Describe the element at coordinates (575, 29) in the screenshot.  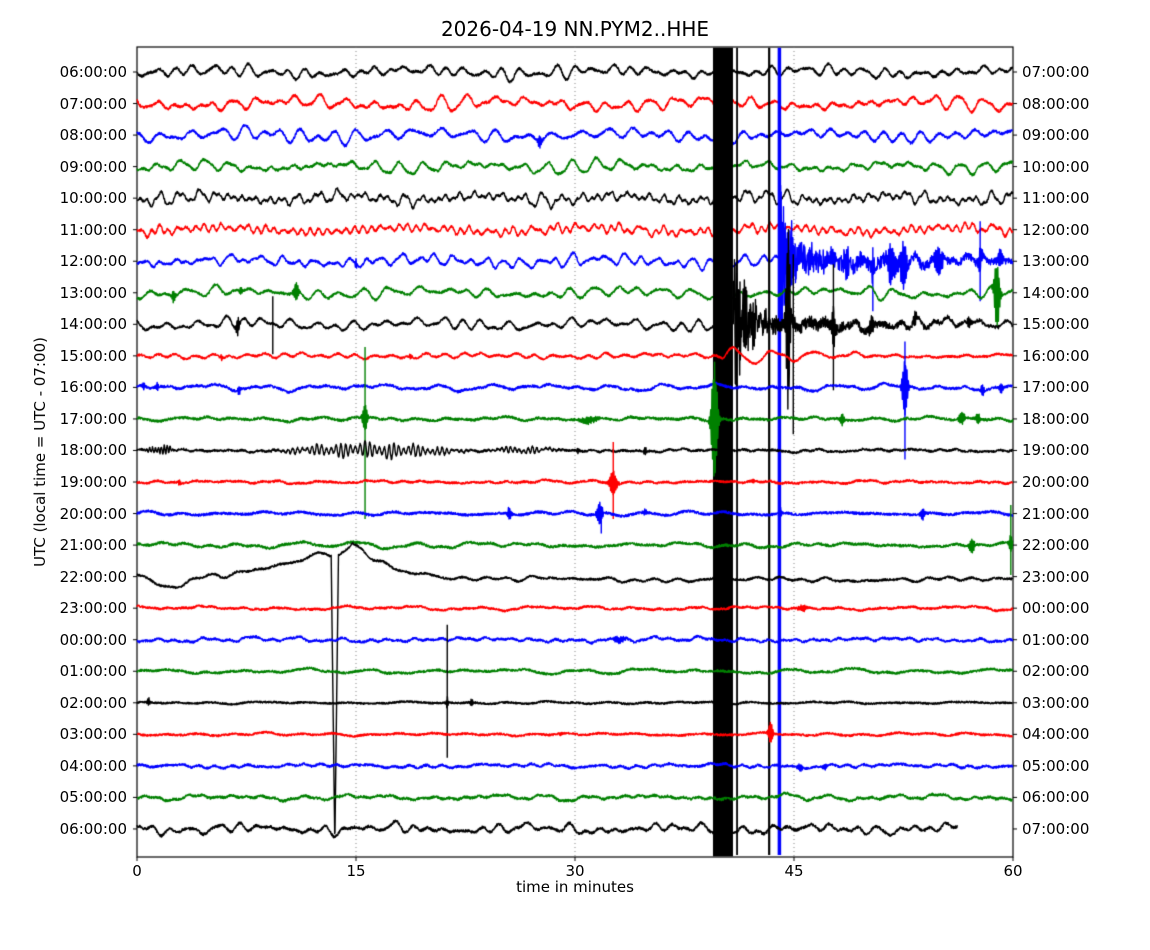
I see `figure-title: 2026-04-19 NN.PYM2..HHE` at that location.